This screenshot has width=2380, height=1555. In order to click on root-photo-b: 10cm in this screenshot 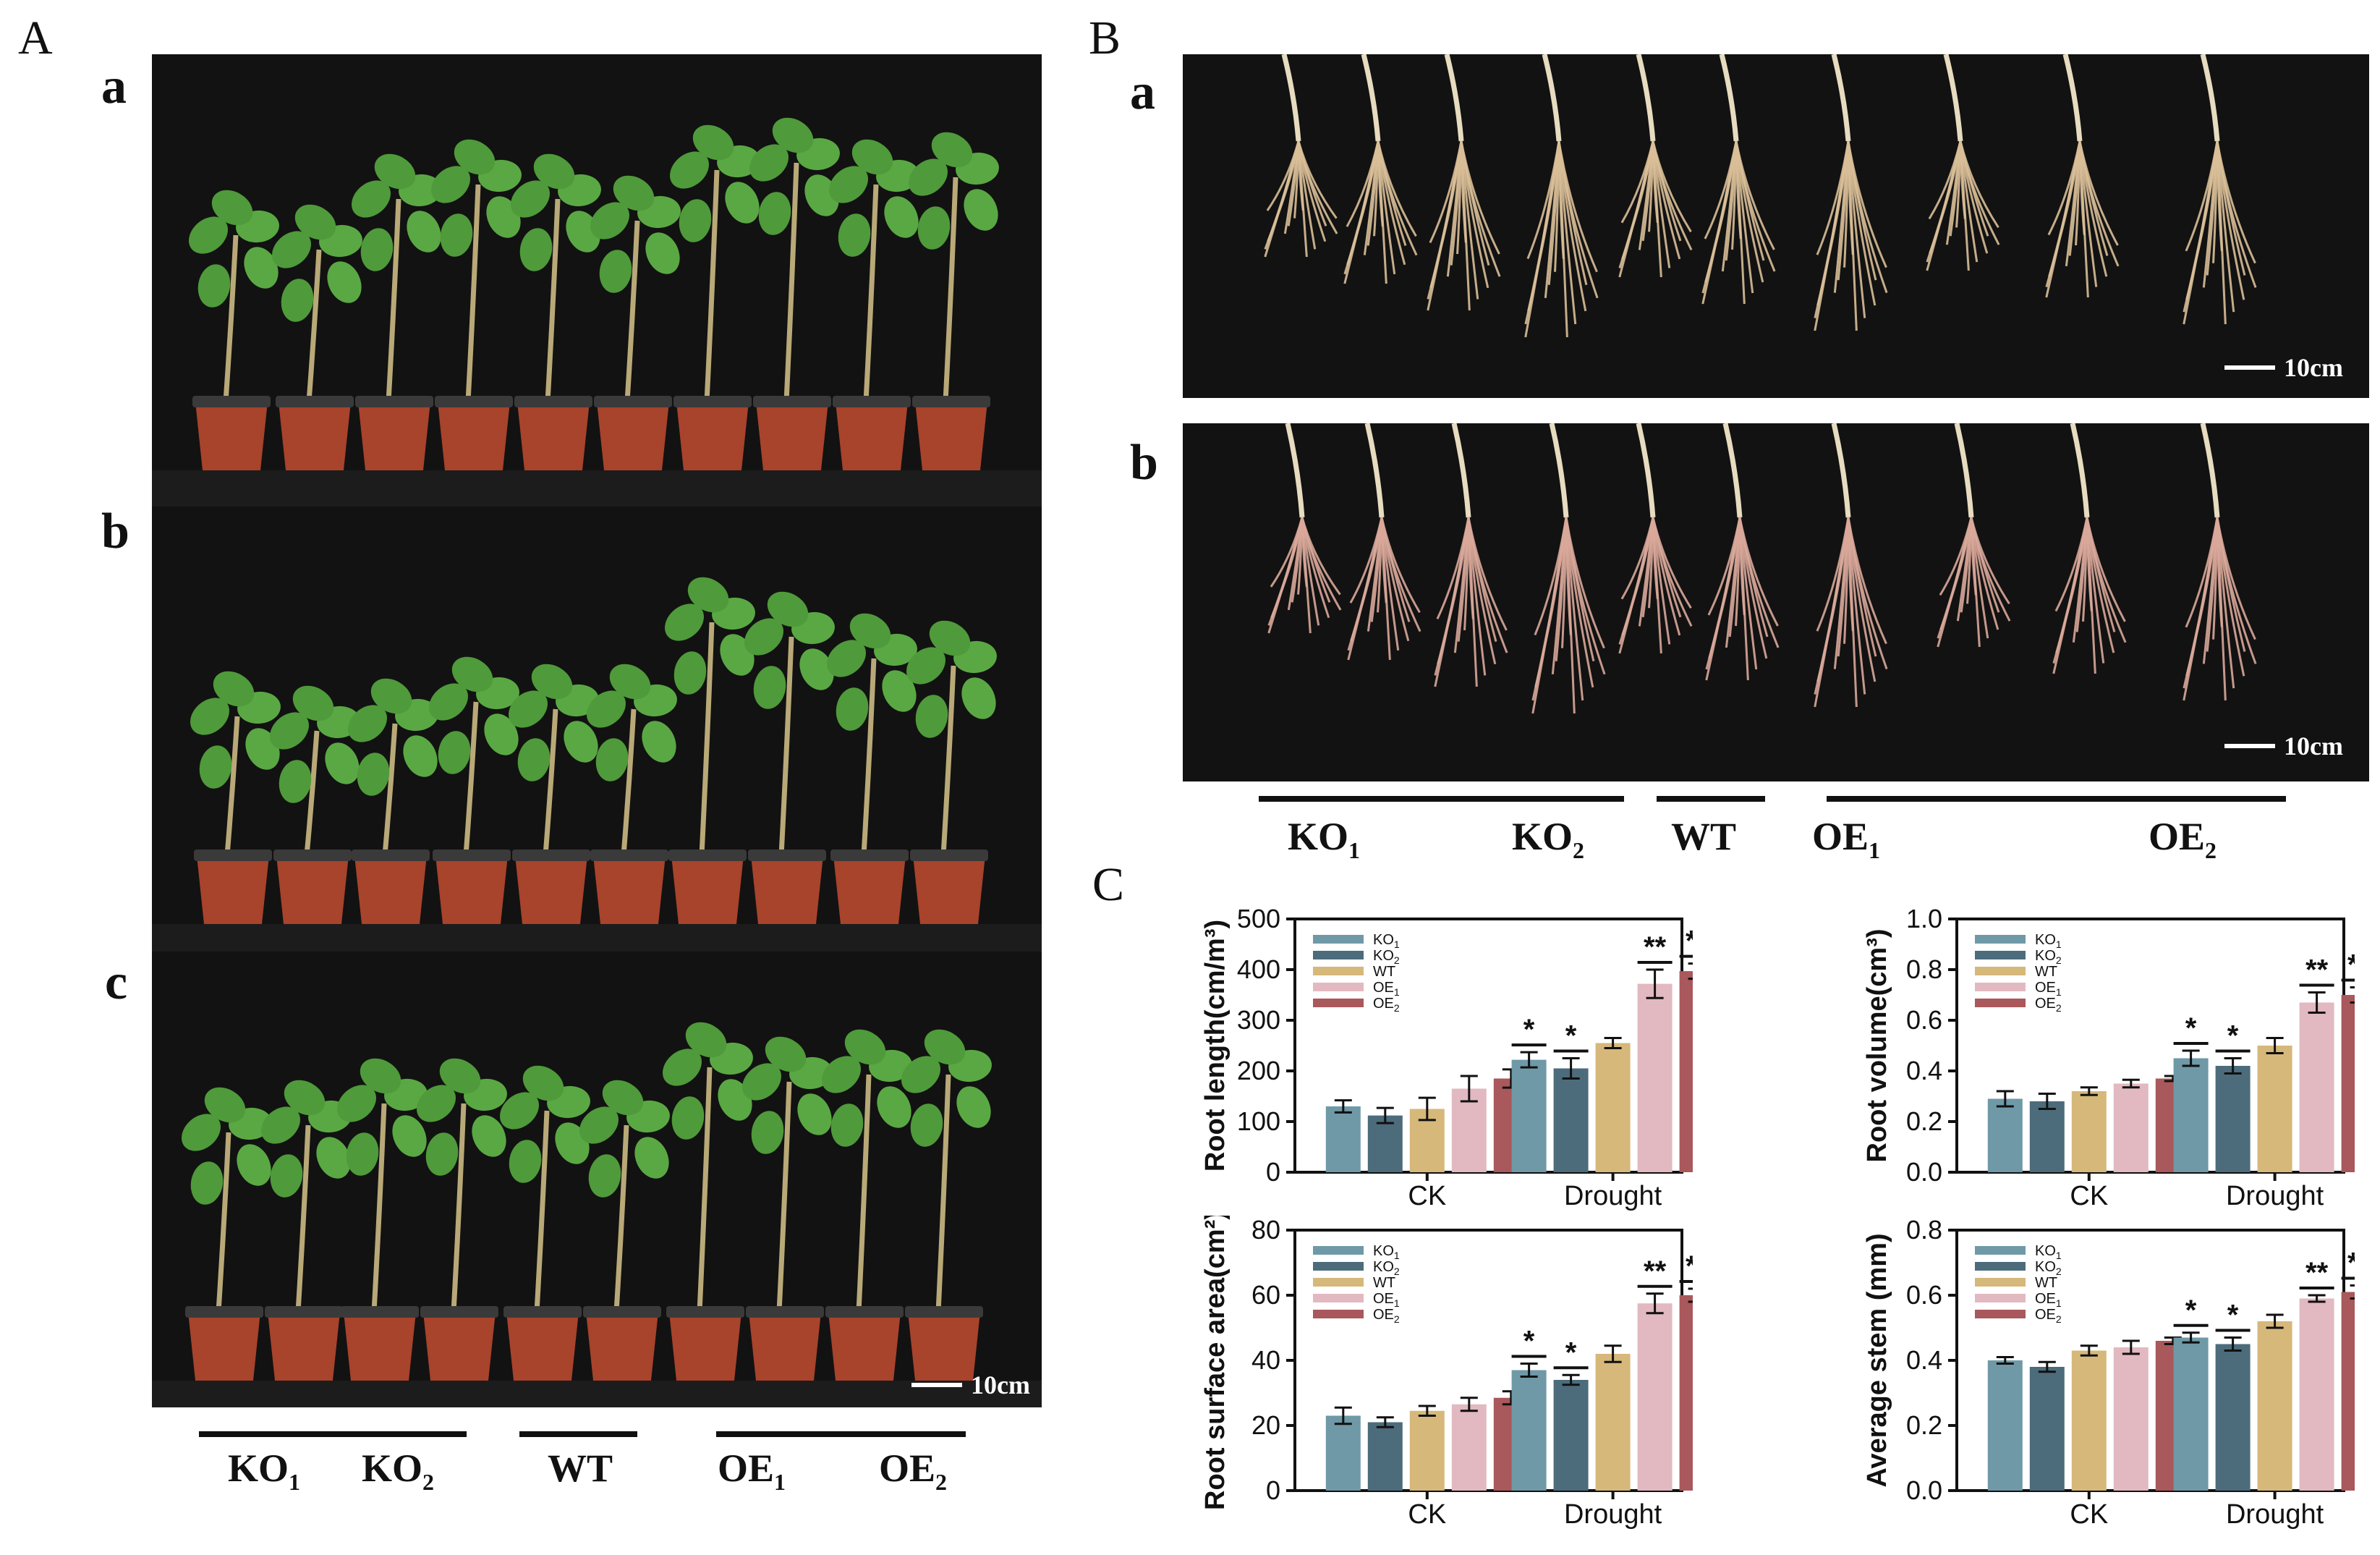, I will do `click(1776, 602)`.